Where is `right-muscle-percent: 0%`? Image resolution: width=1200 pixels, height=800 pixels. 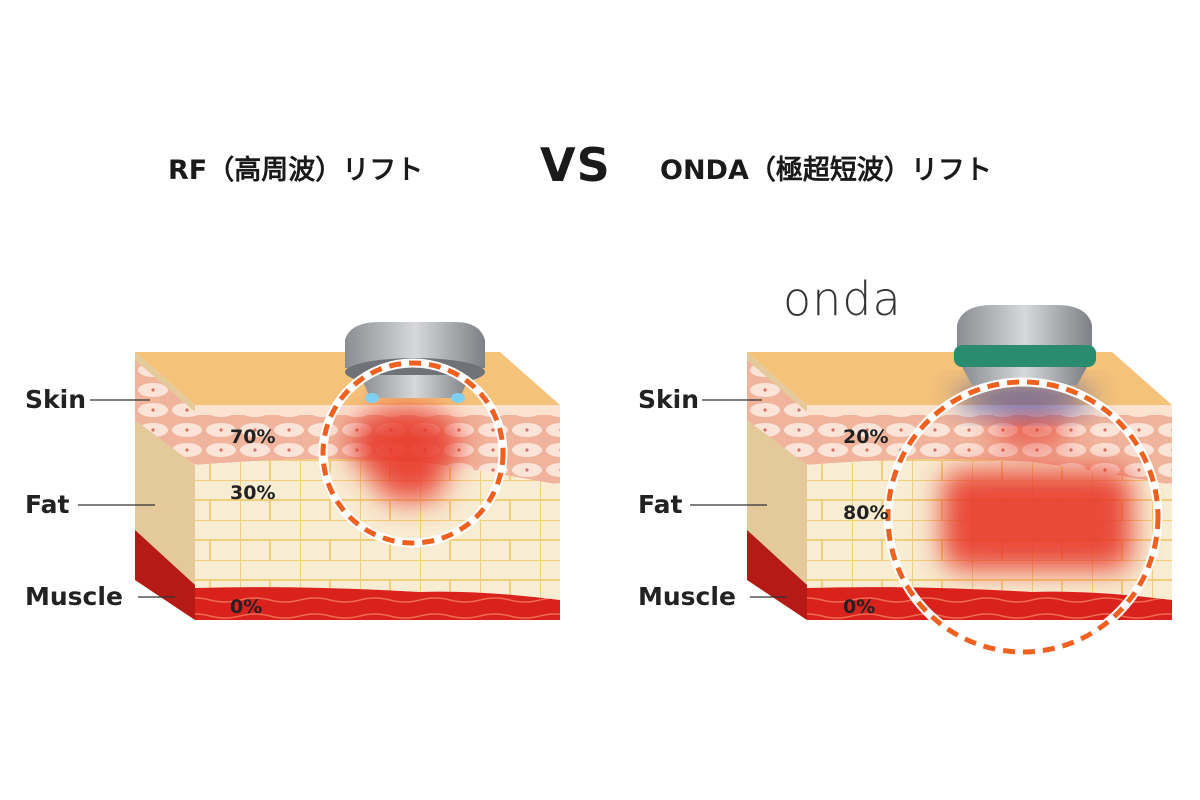
right-muscle-percent: 0% is located at coordinates (859, 607).